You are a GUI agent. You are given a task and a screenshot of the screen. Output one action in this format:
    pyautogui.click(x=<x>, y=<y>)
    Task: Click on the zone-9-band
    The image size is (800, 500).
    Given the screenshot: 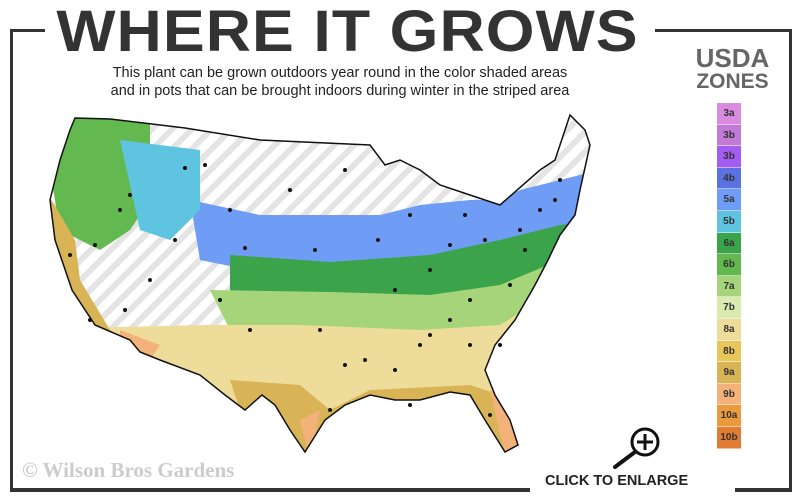 What is the action you would take?
    pyautogui.click(x=375, y=416)
    